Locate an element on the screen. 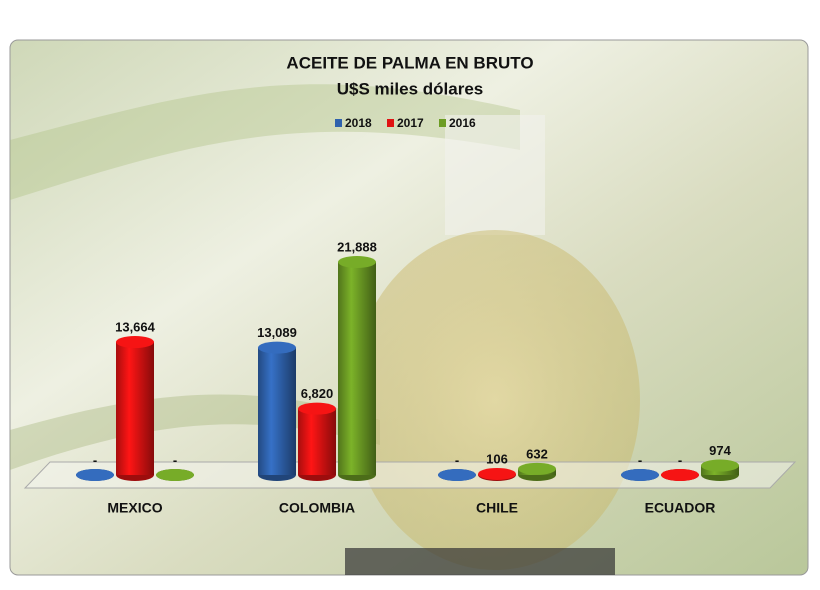 This screenshot has height=590, width=820. legend-label: 2016 is located at coordinates (462, 123).